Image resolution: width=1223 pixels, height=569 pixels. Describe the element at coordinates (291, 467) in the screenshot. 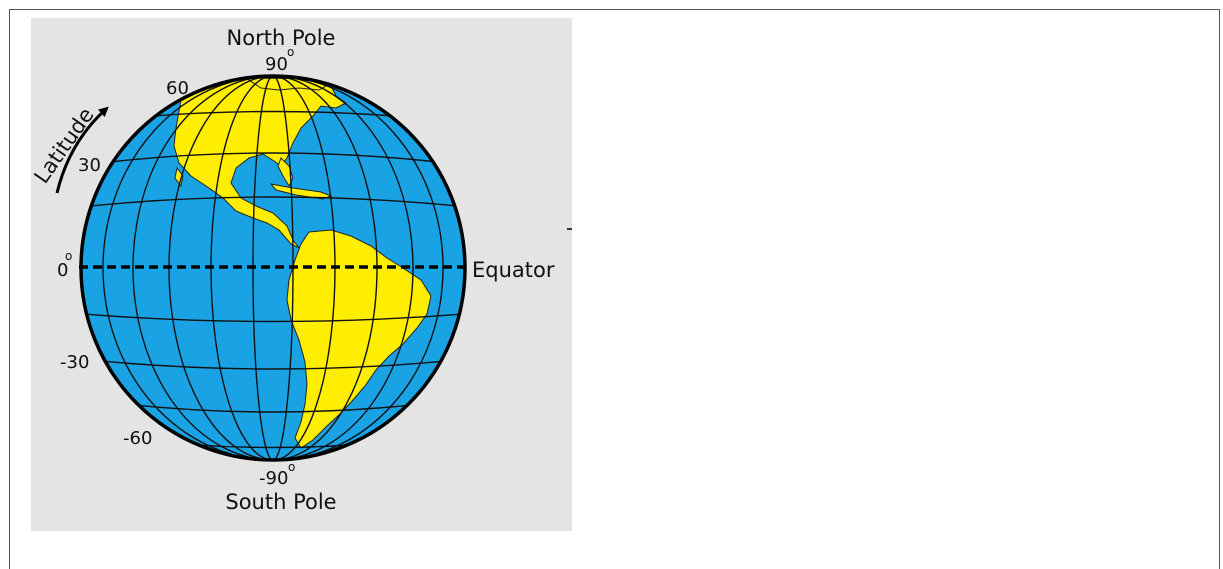

I see `degree-symbol-minus-90: o` at that location.